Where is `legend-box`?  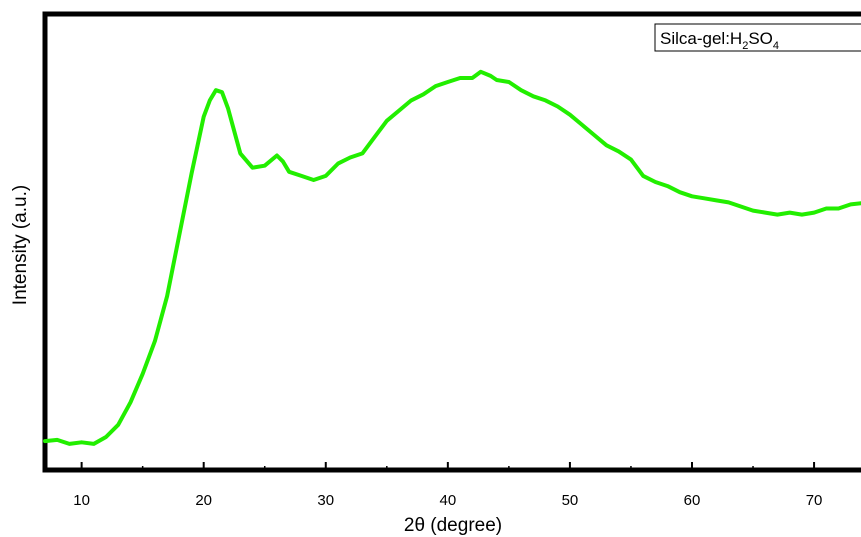 legend-box is located at coordinates (757, 37).